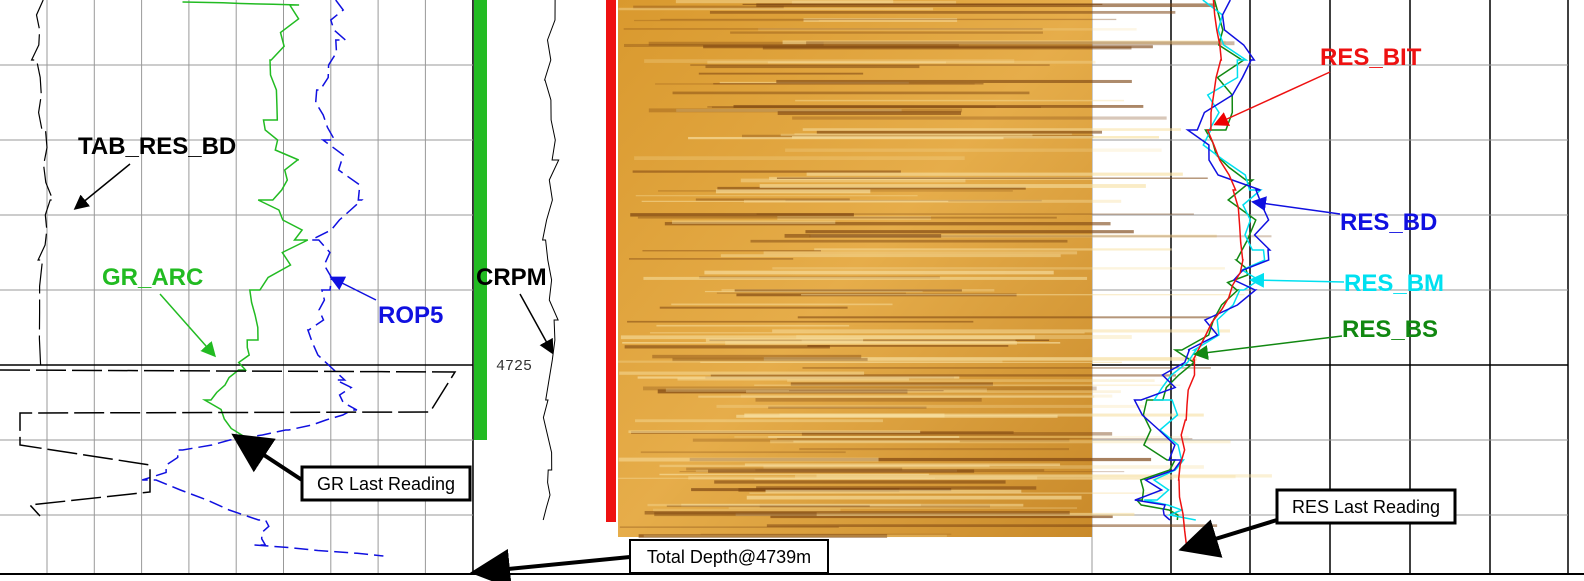  I want to click on curve-label: RES_BIT, so click(1371, 57).